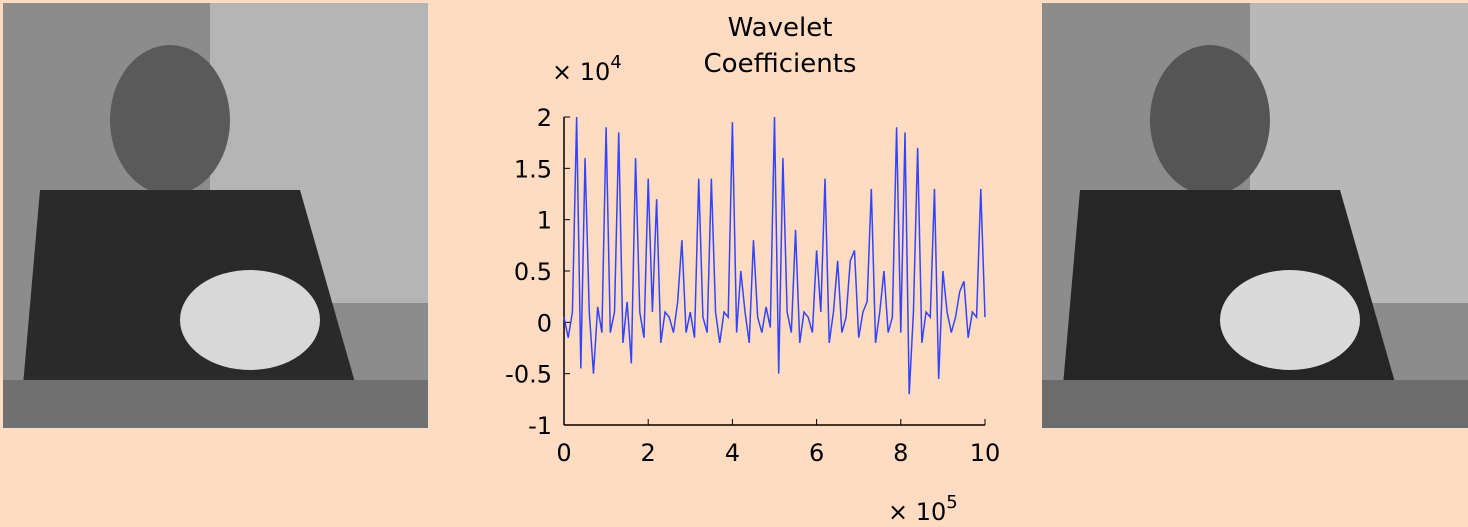  What do you see at coordinates (544, 323) in the screenshot?
I see `y-tick-label: 0` at bounding box center [544, 323].